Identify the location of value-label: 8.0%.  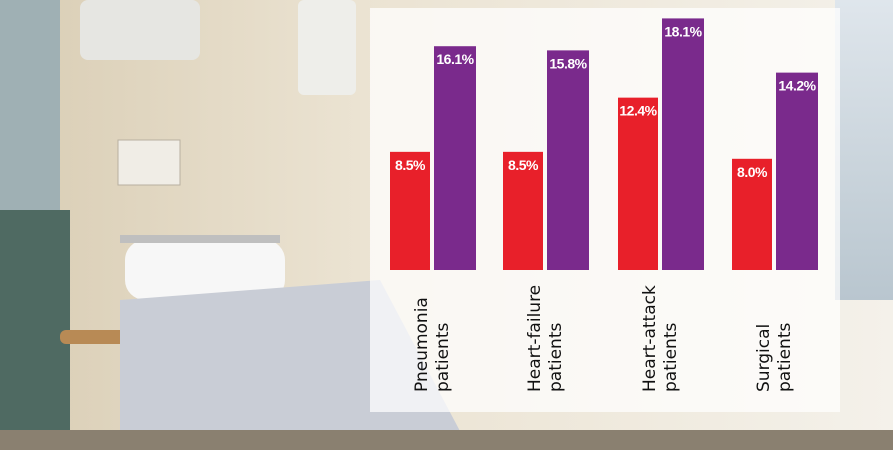
(752, 172).